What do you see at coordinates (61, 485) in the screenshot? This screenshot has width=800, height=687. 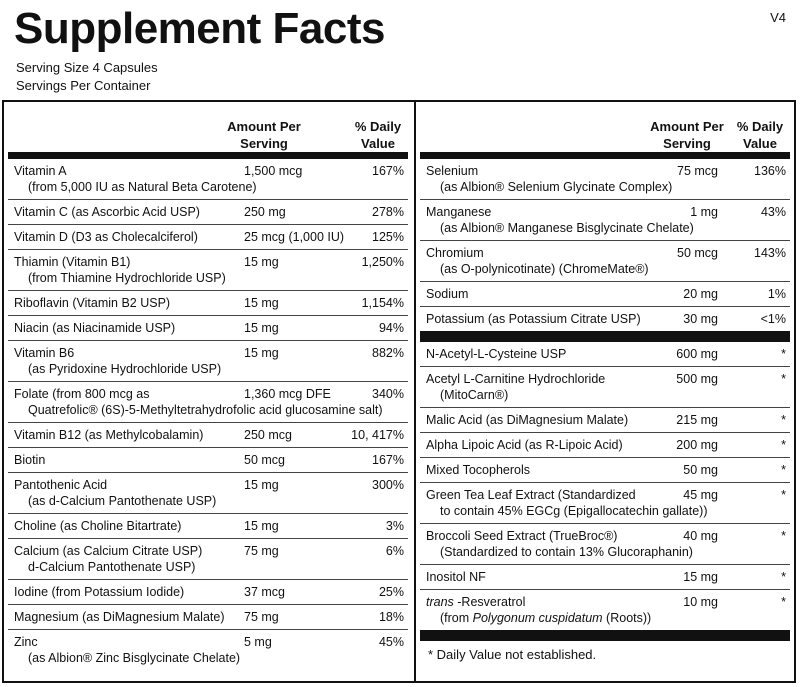 I see `nutrient-name: Pantothenic Acid` at bounding box center [61, 485].